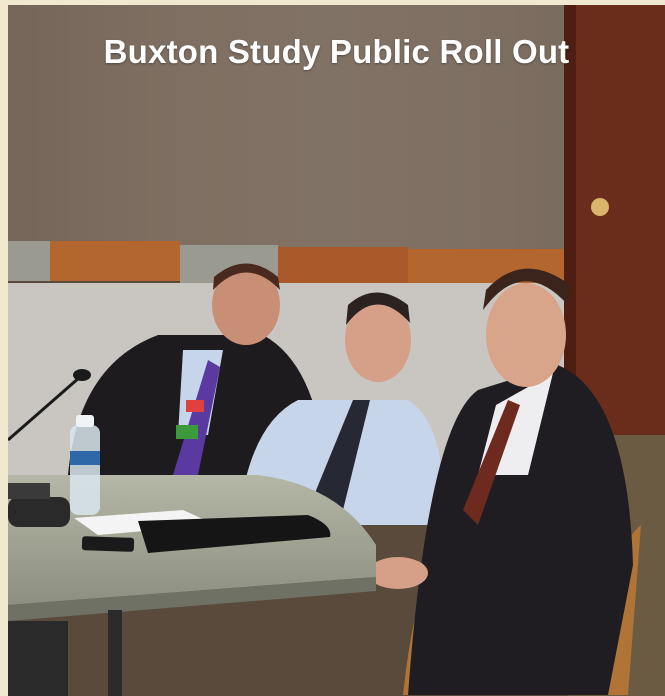  What do you see at coordinates (234, 534) in the screenshot?
I see `folder` at bounding box center [234, 534].